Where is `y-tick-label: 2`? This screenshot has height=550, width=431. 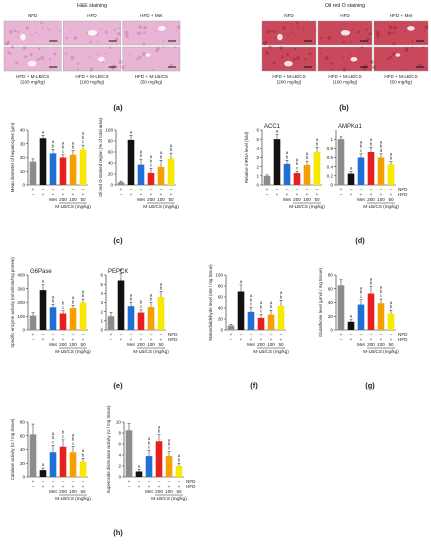 y-tick-label: 2 is located at coordinates (257, 166).